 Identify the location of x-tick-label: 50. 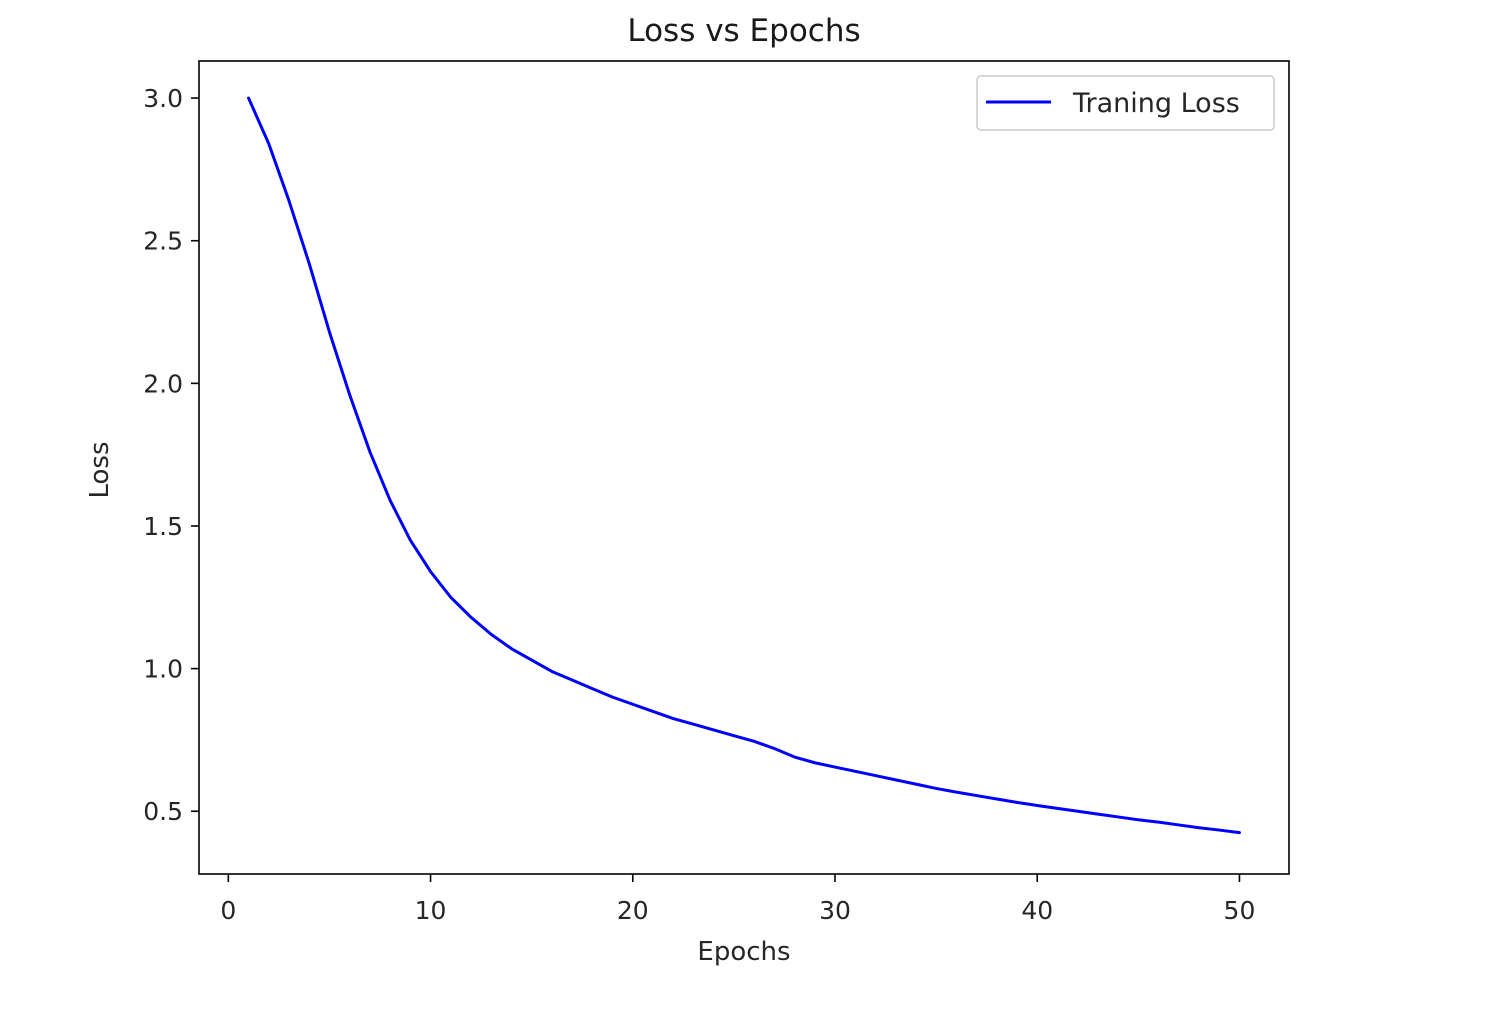
(1240, 910).